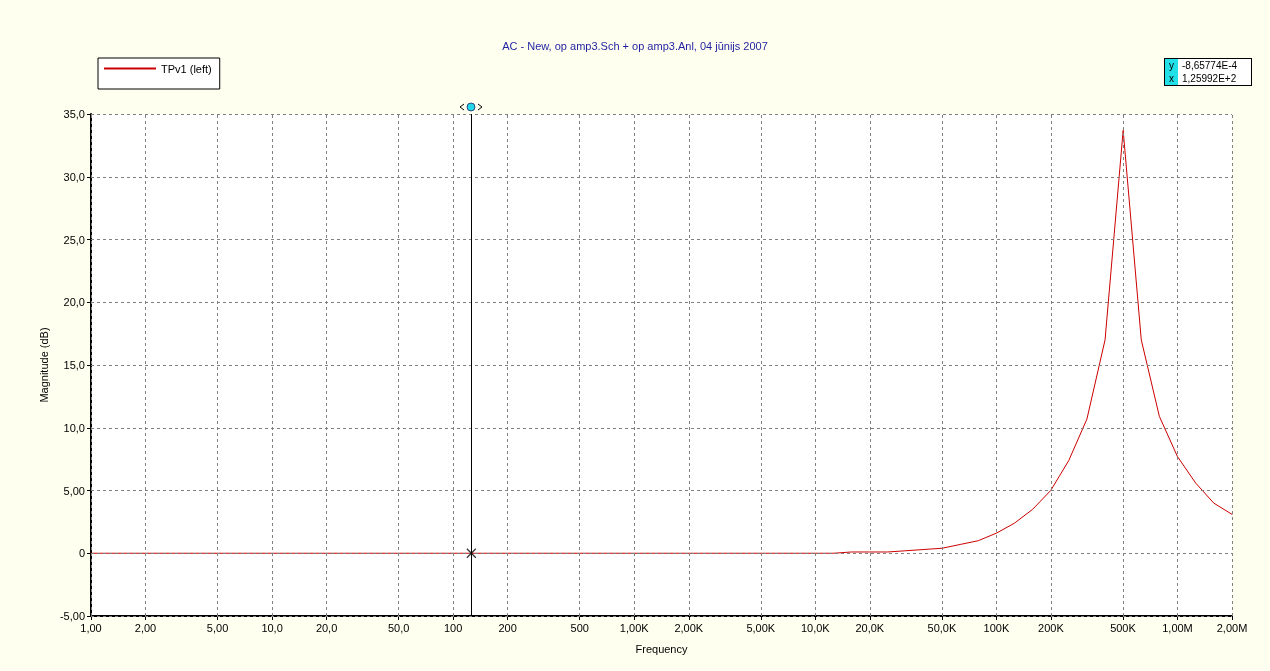  Describe the element at coordinates (398, 627) in the screenshot. I see `x-tick-label: 50,0` at that location.